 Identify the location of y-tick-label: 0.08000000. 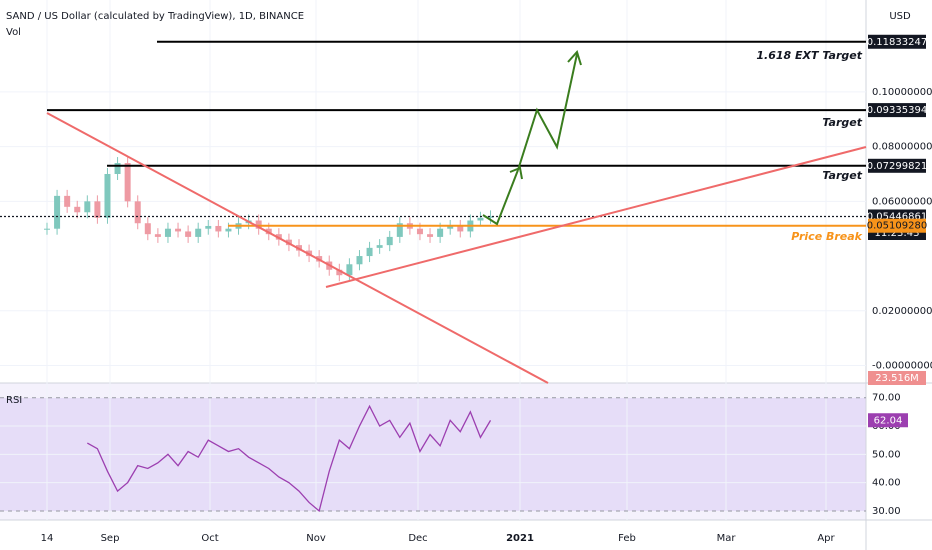
(902, 147).